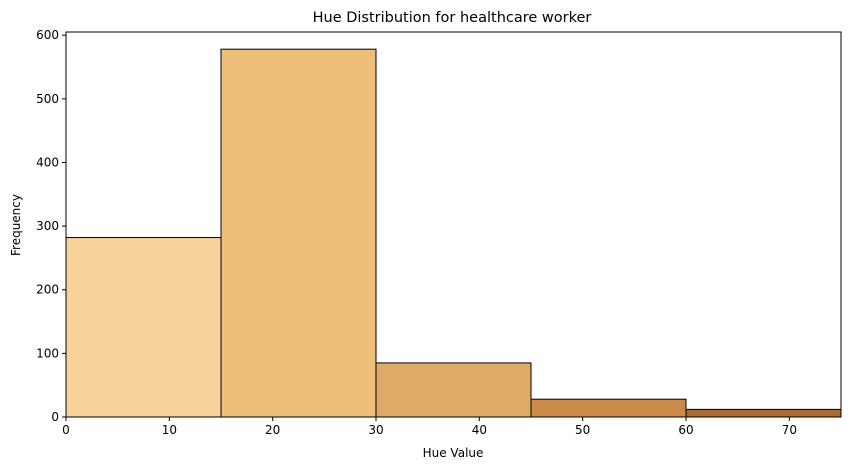  I want to click on chart-title: Hue Distribution for healthcare worker, so click(452, 18).